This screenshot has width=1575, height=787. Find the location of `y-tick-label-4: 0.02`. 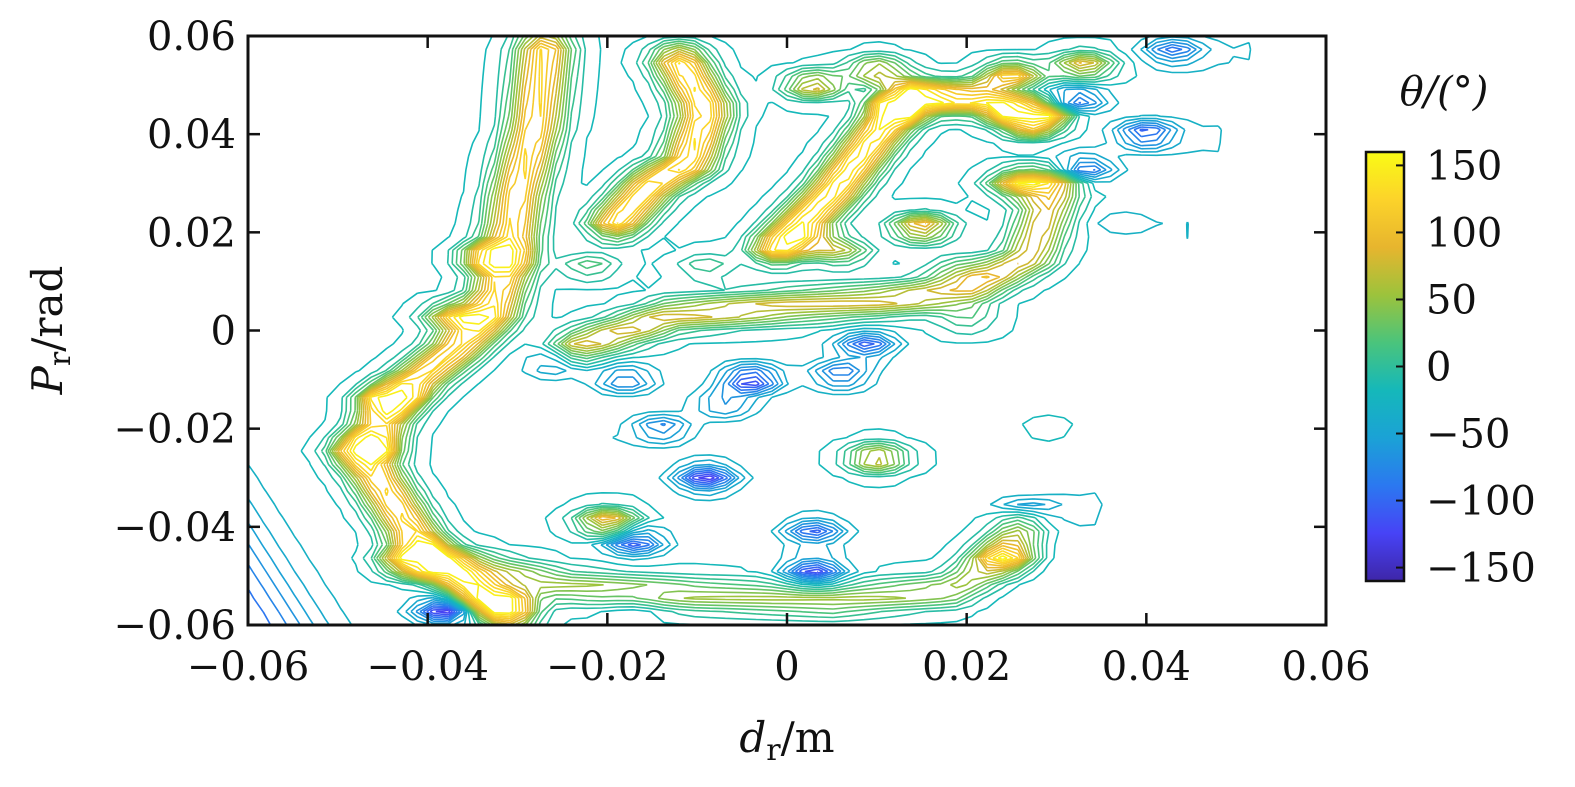

y-tick-label-4: 0.02 is located at coordinates (191, 233).